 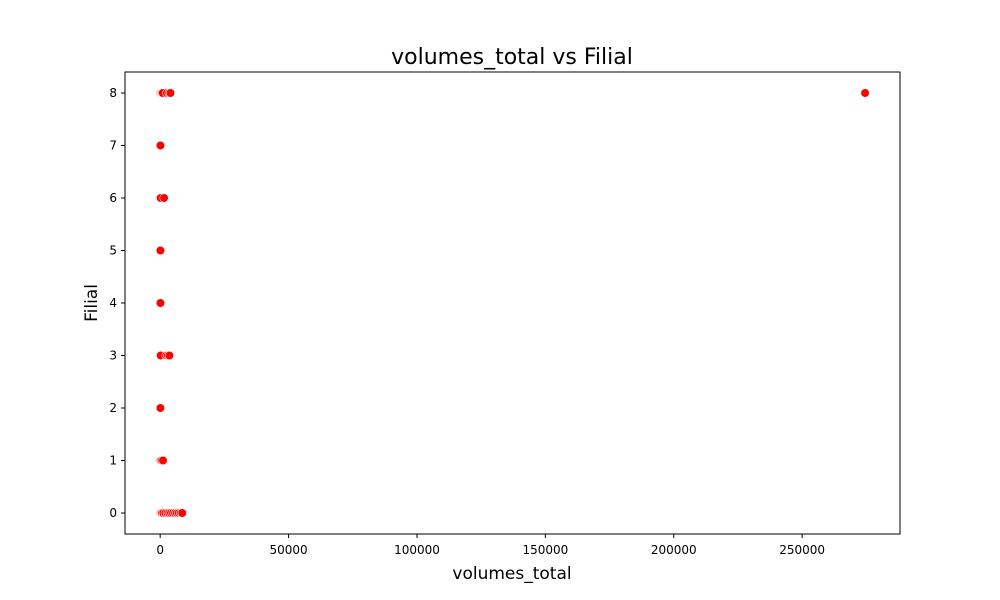 I want to click on chart-title: volumes_total vs Filial, so click(x=512, y=57).